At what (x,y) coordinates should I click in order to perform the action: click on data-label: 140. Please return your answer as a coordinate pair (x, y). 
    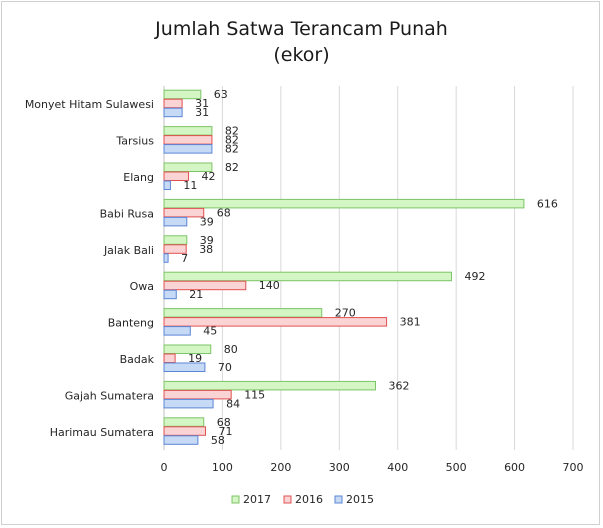
    Looking at the image, I should click on (269, 285).